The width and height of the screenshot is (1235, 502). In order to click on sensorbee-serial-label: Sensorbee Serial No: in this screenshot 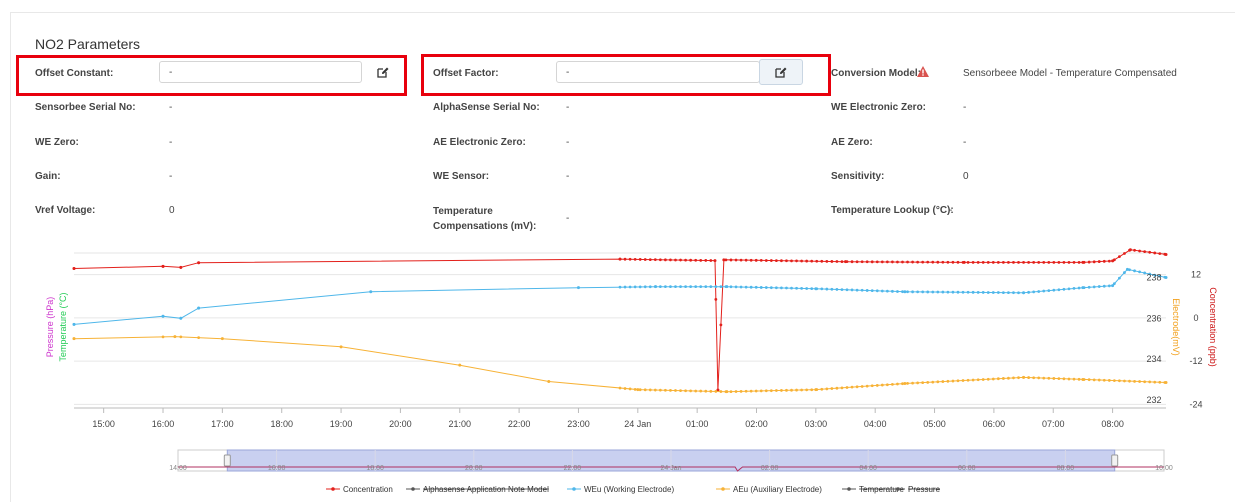, I will do `click(85, 107)`.